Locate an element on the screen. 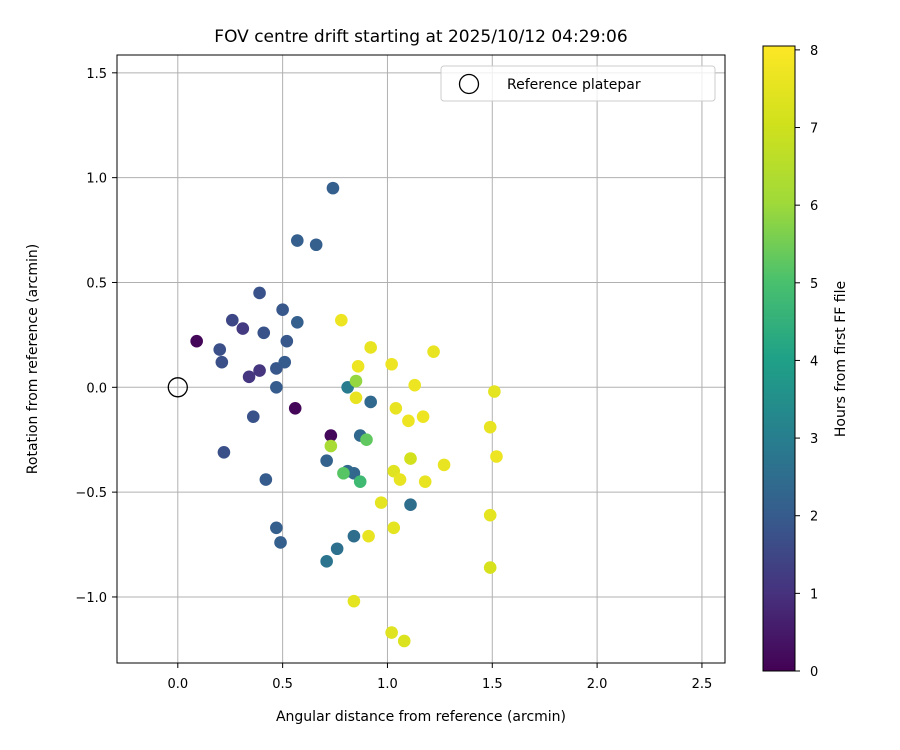 The height and width of the screenshot is (750, 900). y-tick-label: −0.5 is located at coordinates (91, 493).